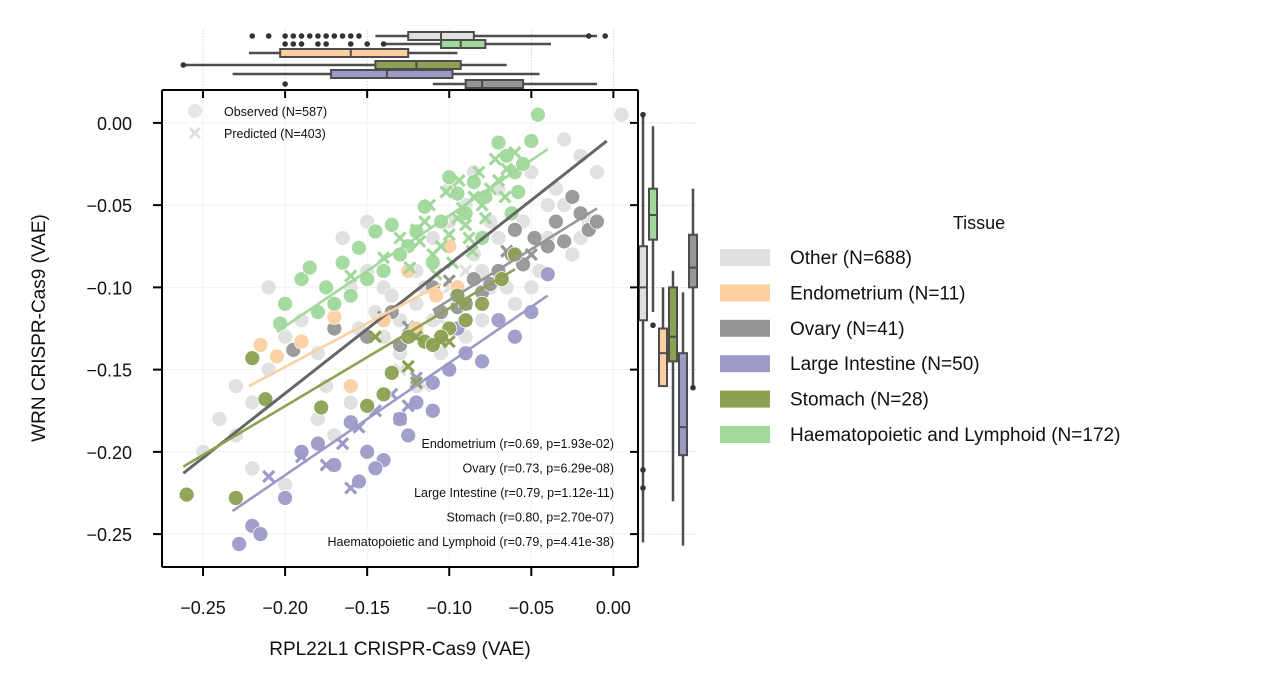 The width and height of the screenshot is (1265, 691). I want to click on y-tick-label: −0.10, so click(109, 288).